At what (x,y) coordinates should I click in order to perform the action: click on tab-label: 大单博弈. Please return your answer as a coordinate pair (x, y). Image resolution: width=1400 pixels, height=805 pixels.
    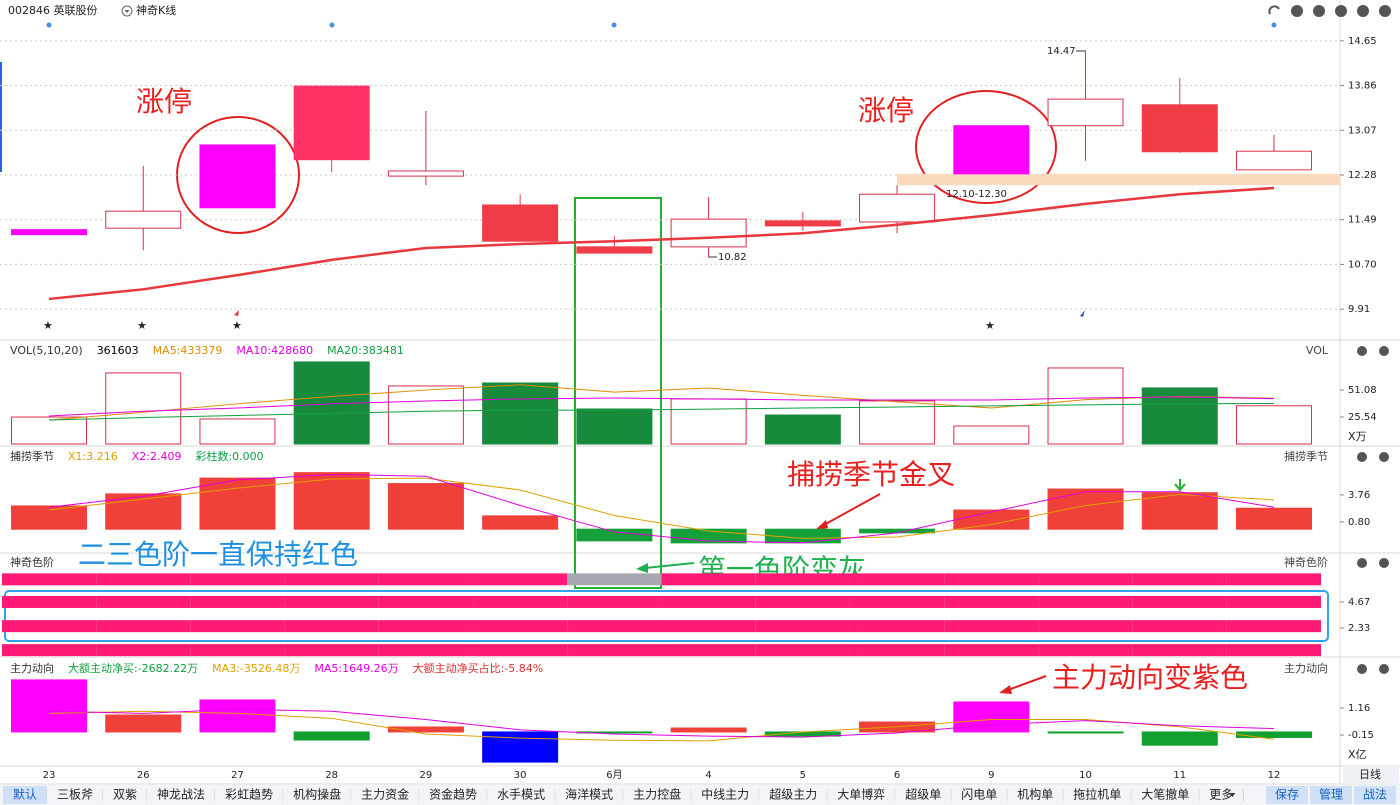
    Looking at the image, I should click on (861, 794).